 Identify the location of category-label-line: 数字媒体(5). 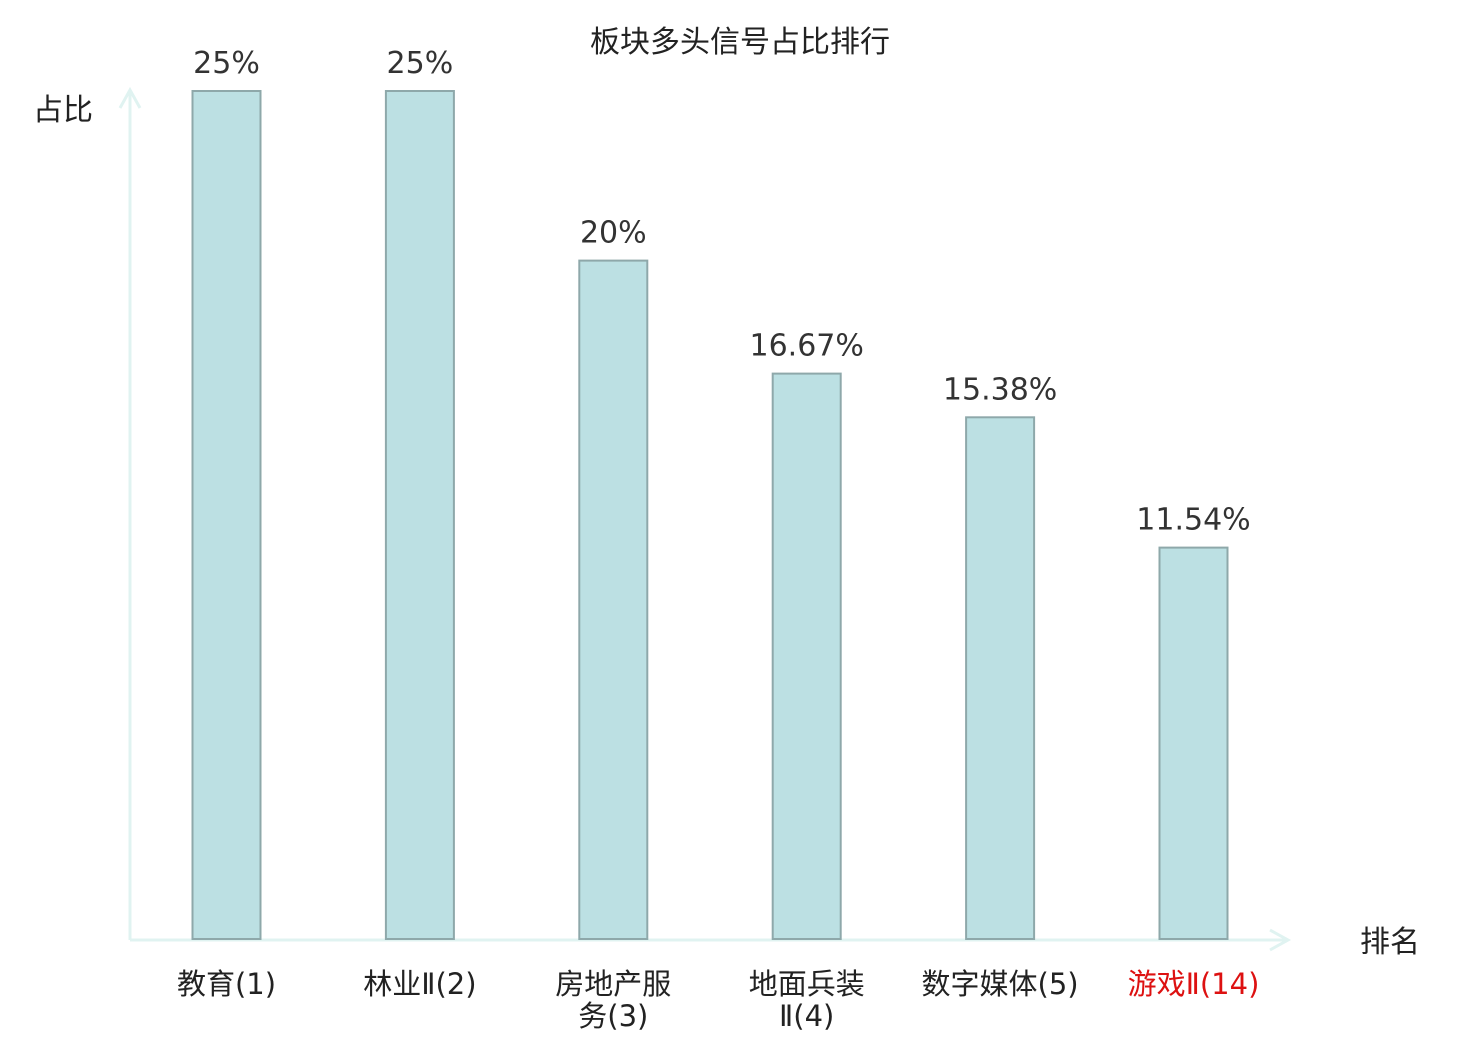
(1000, 984).